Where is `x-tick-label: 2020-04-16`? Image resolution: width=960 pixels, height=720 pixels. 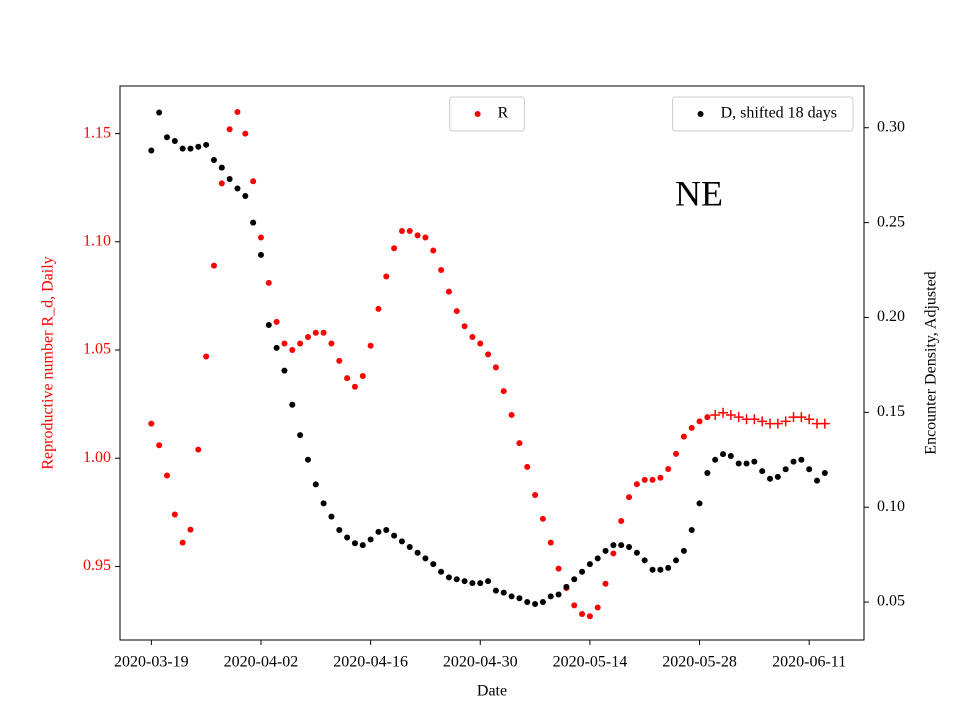 x-tick-label: 2020-04-16 is located at coordinates (370, 662).